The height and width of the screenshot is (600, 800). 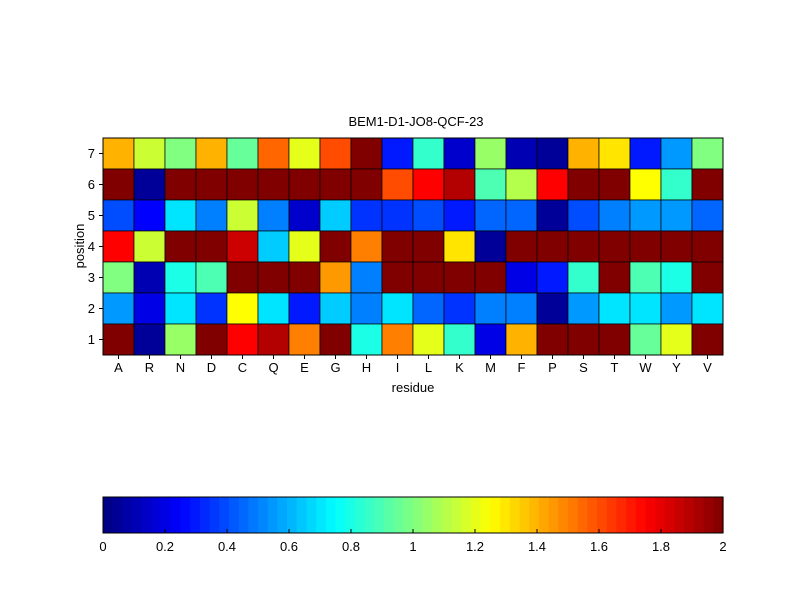 I want to click on colorbar-tick-label: 1.4, so click(x=537, y=546).